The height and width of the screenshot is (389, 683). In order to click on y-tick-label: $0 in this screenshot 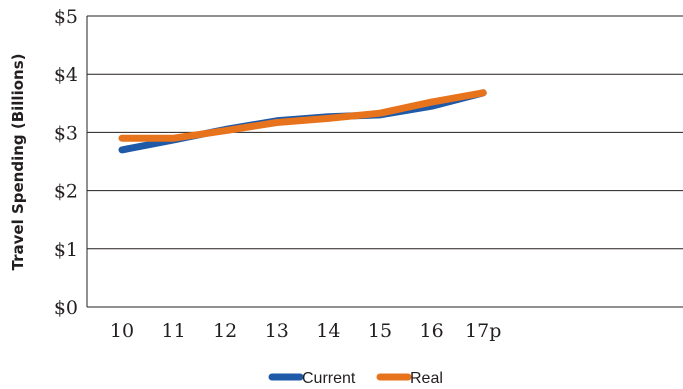, I will do `click(66, 308)`.